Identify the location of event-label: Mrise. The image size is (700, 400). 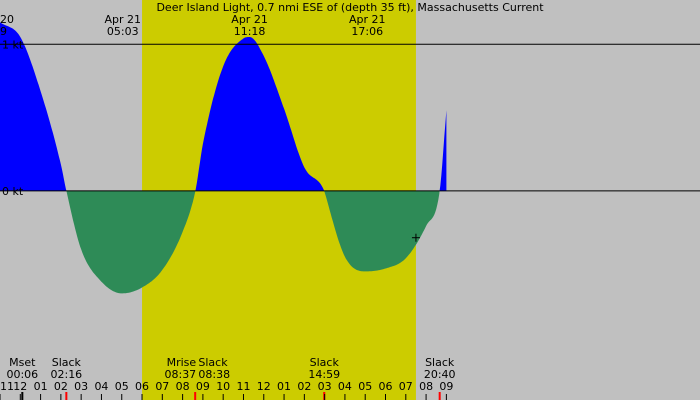
(182, 362).